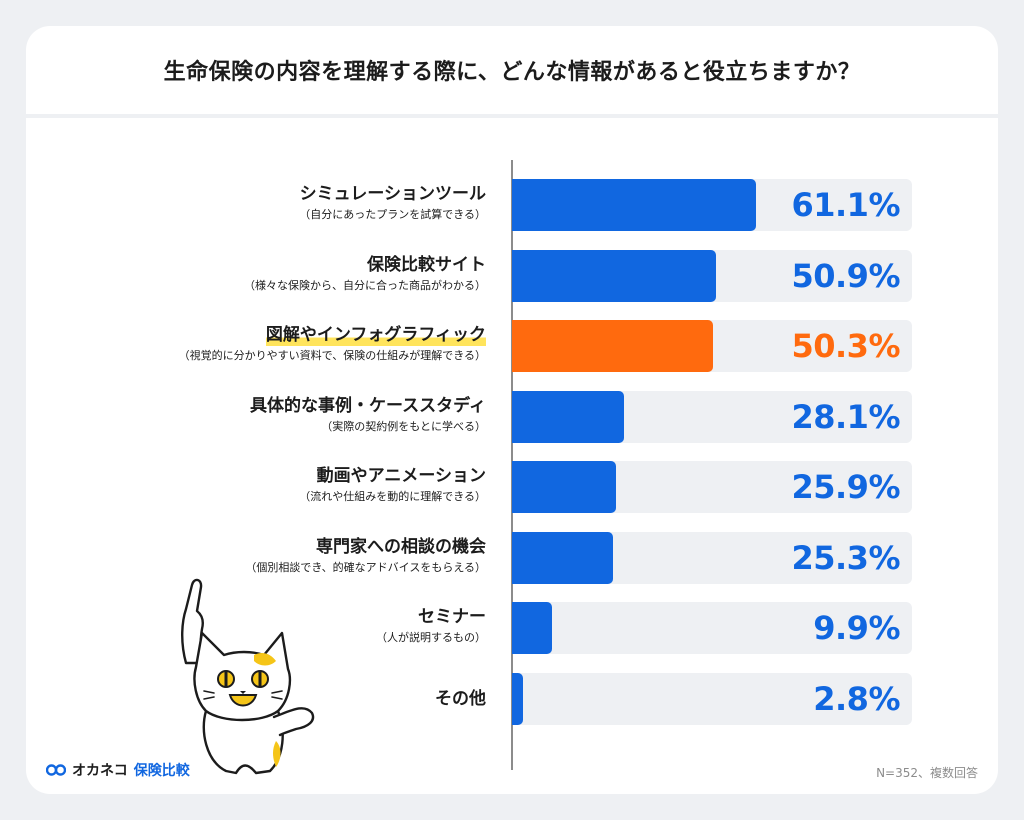  Describe the element at coordinates (248, 676) in the screenshot. I see `cat-mascot-illustration` at that location.